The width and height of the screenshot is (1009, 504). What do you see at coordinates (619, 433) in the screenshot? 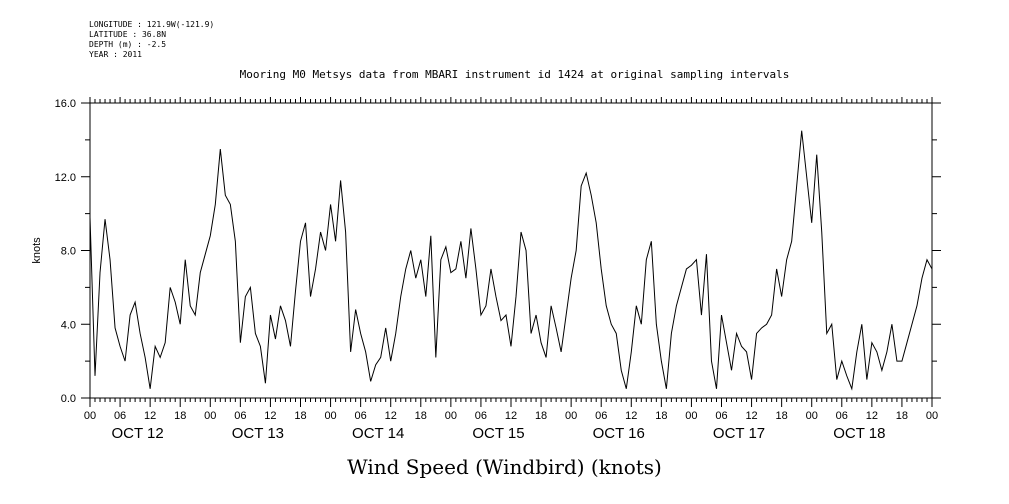
I see `day-label: OCT 16` at bounding box center [619, 433].